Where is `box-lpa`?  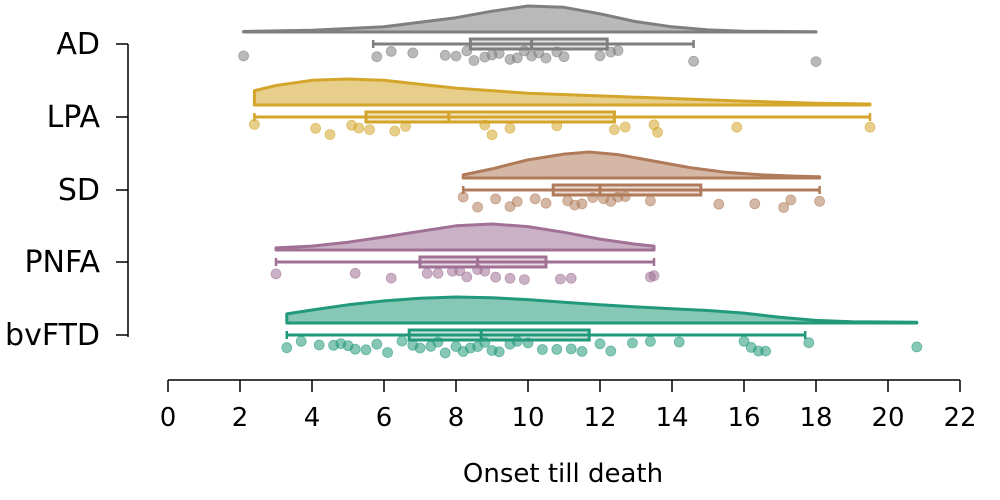 box-lpa is located at coordinates (490, 117).